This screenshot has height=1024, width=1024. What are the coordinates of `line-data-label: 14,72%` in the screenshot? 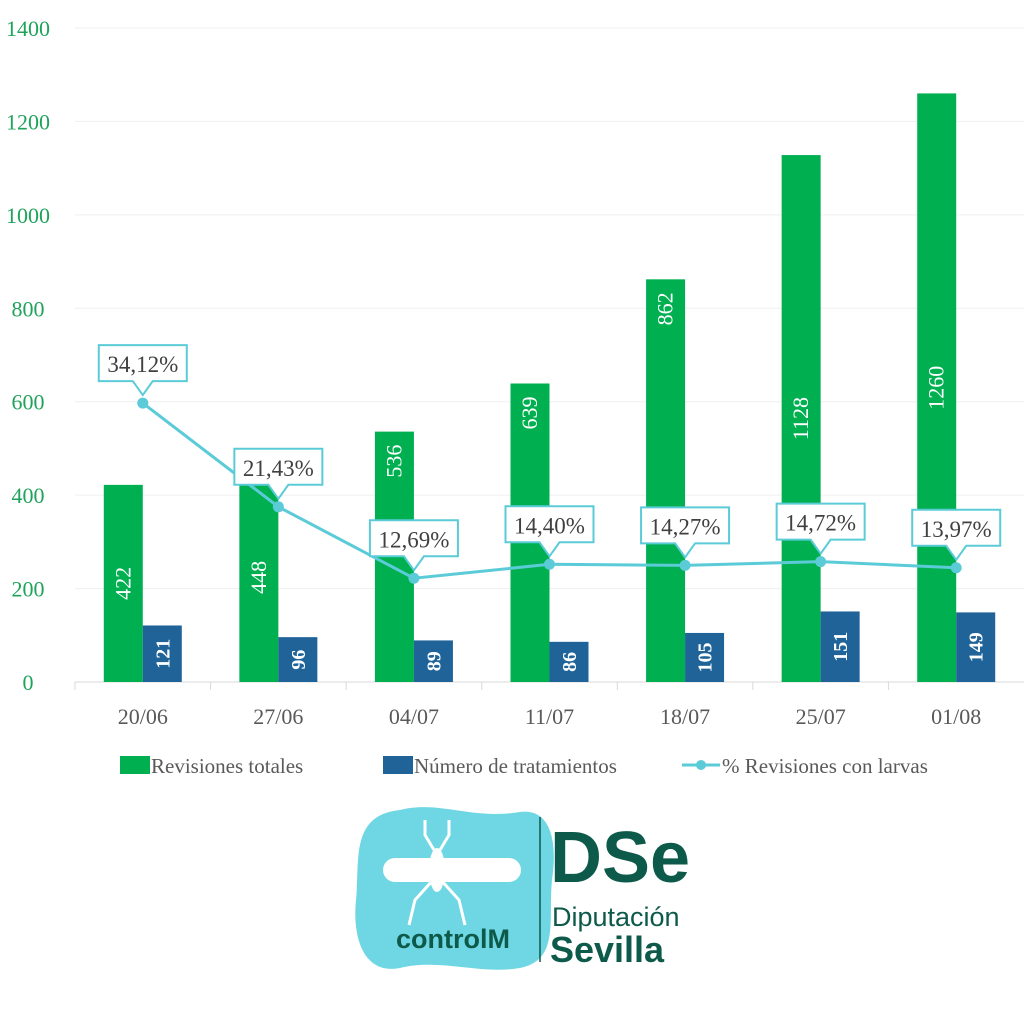 It's located at (820, 523).